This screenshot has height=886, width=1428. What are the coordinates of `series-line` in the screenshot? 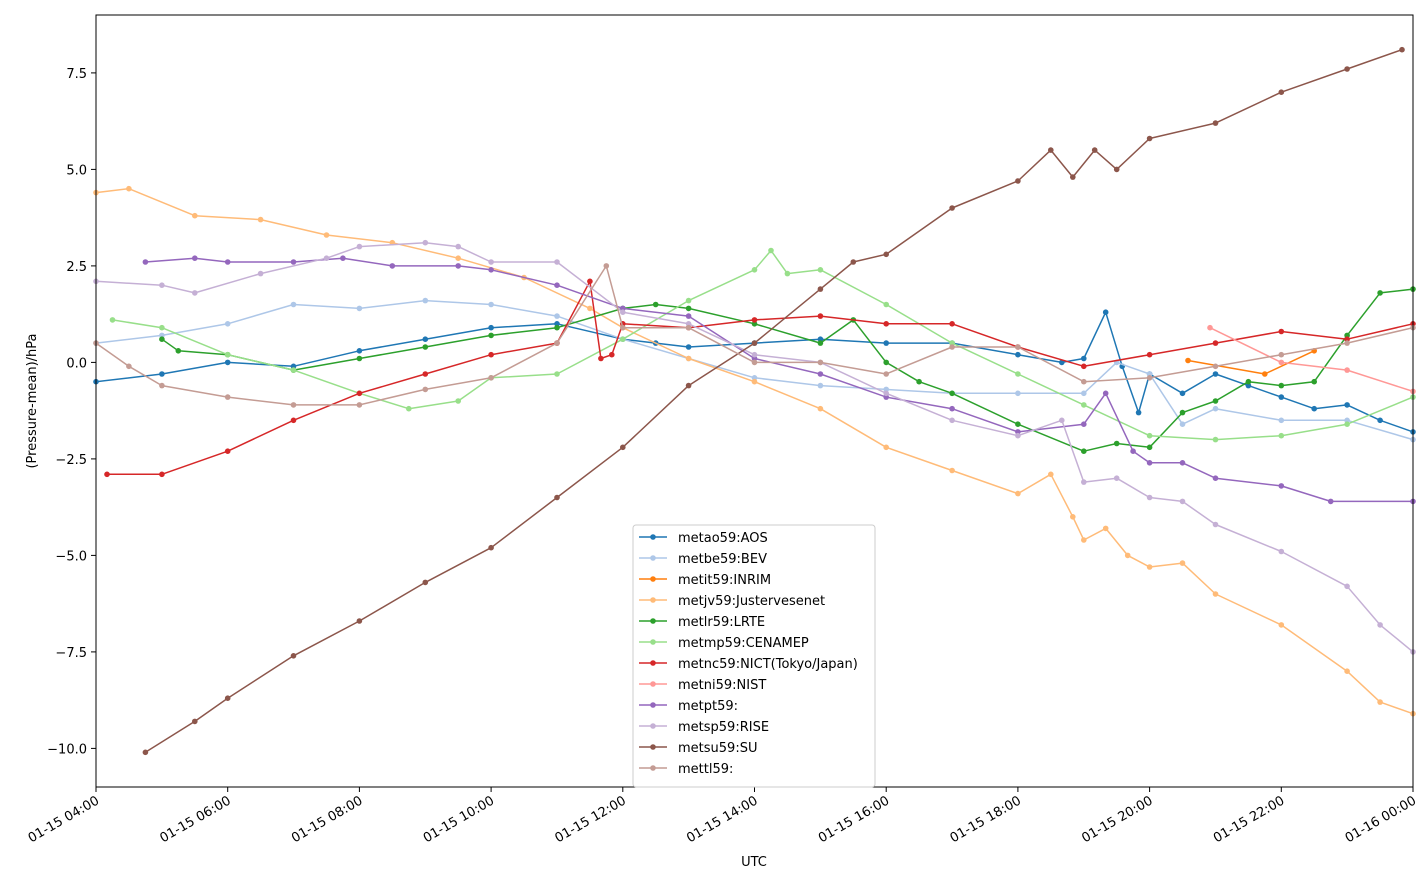 It's located at (1311, 360).